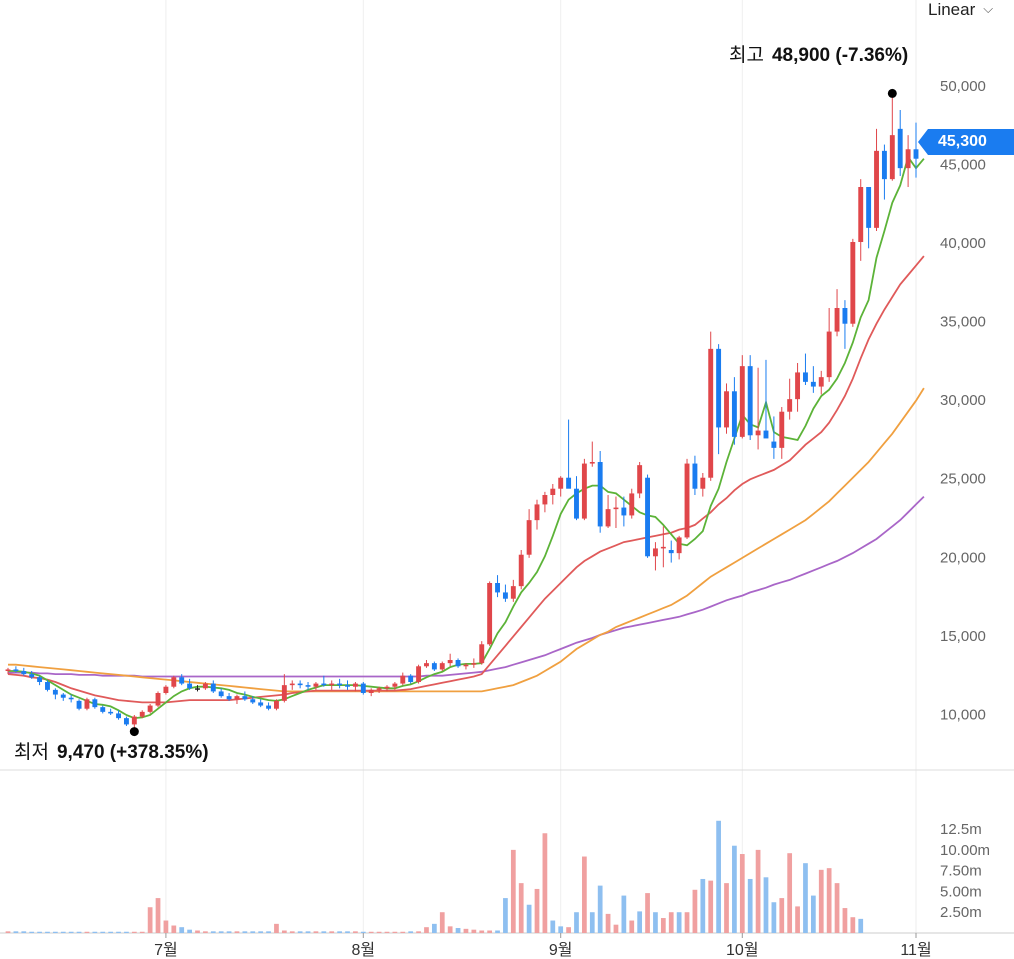  I want to click on price-tick-label: 30,000, so click(963, 400).